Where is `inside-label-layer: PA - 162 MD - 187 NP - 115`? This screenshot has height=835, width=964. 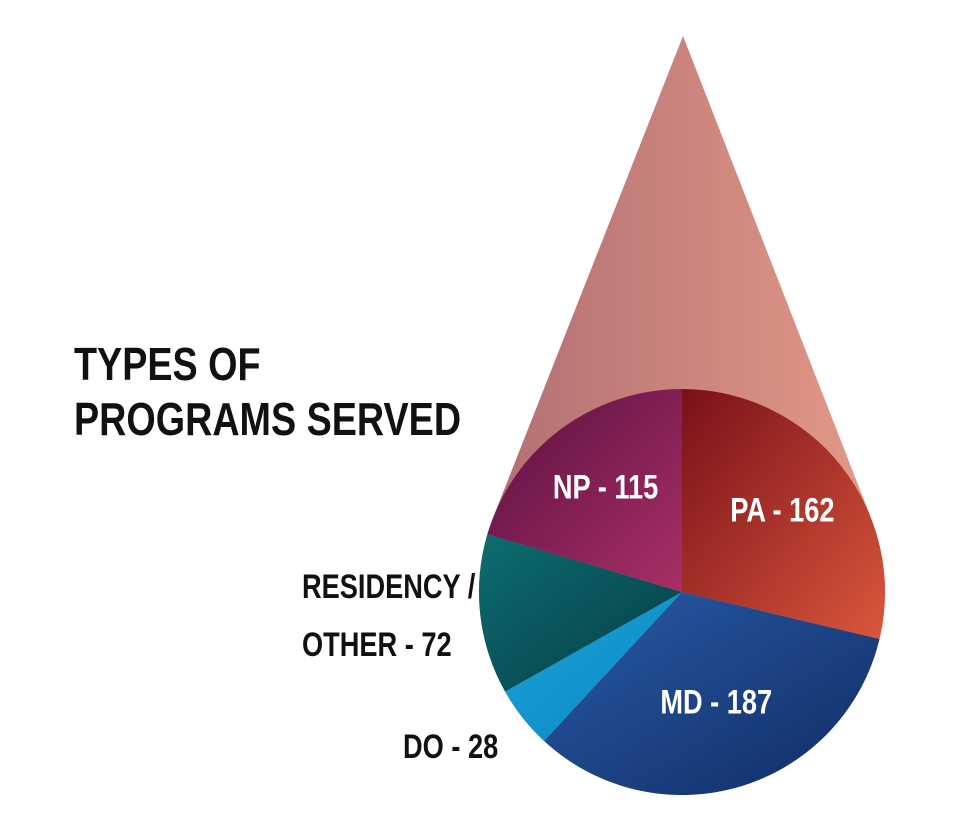
inside-label-layer: PA - 162 MD - 187 NP - 115 is located at coordinates (694, 595).